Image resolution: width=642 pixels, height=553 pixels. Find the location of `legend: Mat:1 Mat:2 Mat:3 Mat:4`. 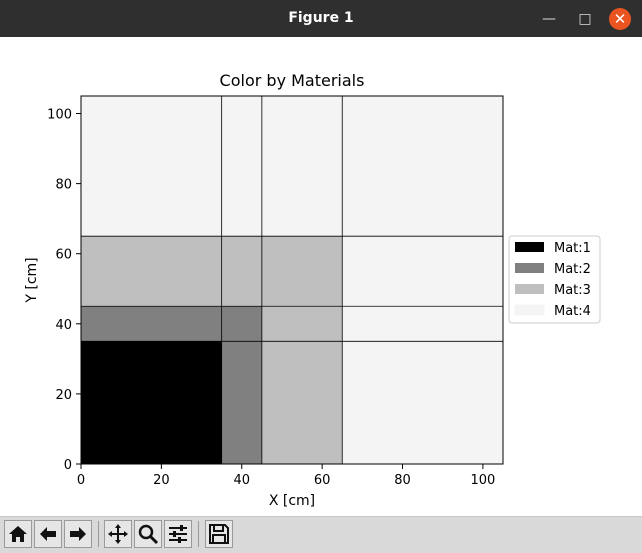

legend: Mat:1 Mat:2 Mat:3 Mat:4 is located at coordinates (554, 279).